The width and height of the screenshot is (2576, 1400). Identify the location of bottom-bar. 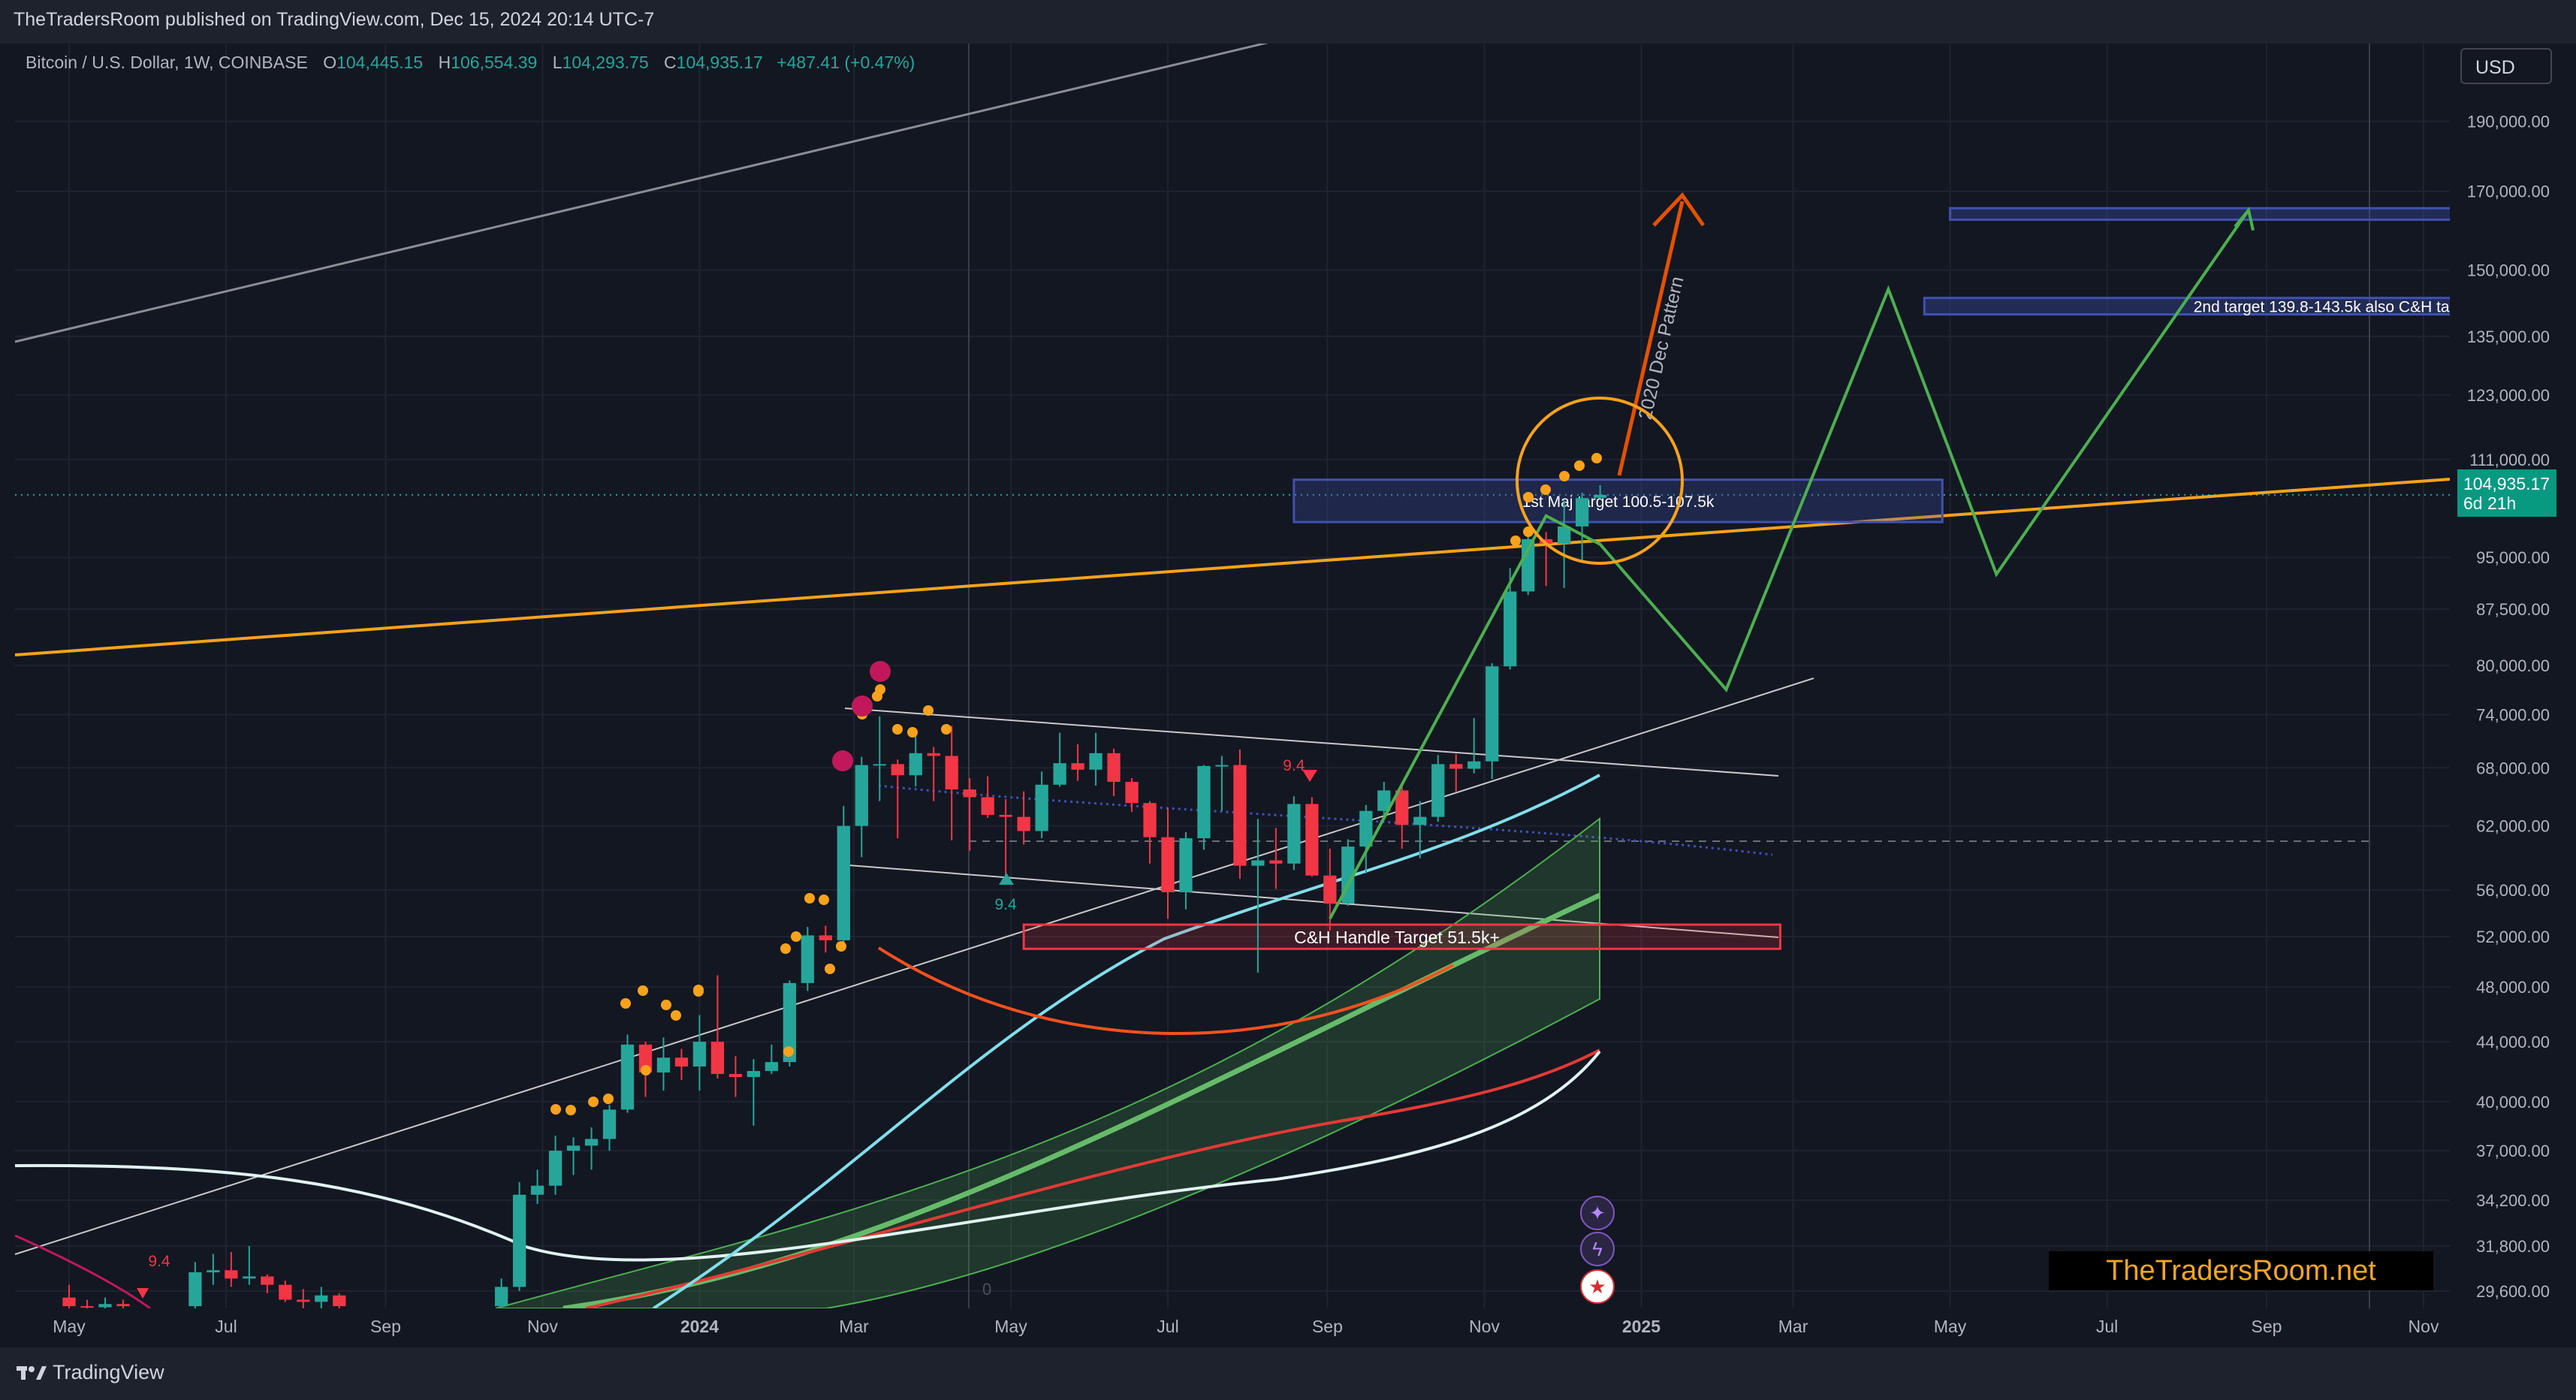
(1288, 1373).